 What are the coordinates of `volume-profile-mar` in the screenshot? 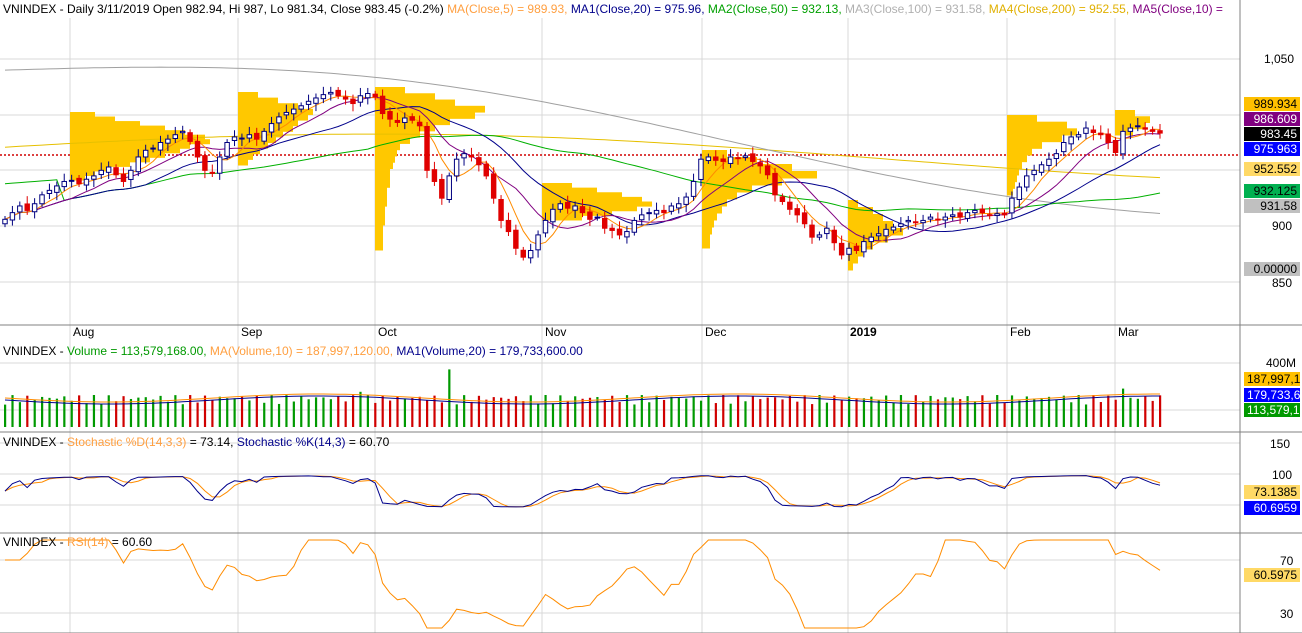 It's located at (1132, 119).